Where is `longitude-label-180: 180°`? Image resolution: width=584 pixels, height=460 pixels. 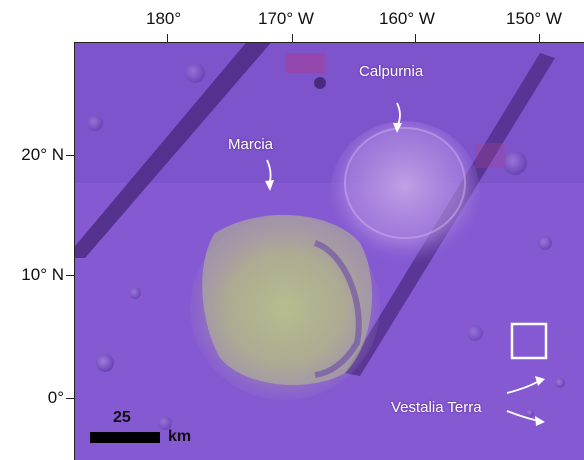
longitude-label-180: 180° is located at coordinates (164, 18).